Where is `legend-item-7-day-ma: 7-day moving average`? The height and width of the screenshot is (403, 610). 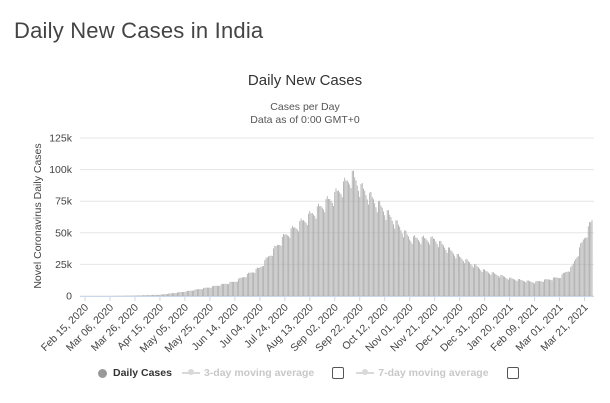 legend-item-7-day-ma: 7-day moving average is located at coordinates (422, 373).